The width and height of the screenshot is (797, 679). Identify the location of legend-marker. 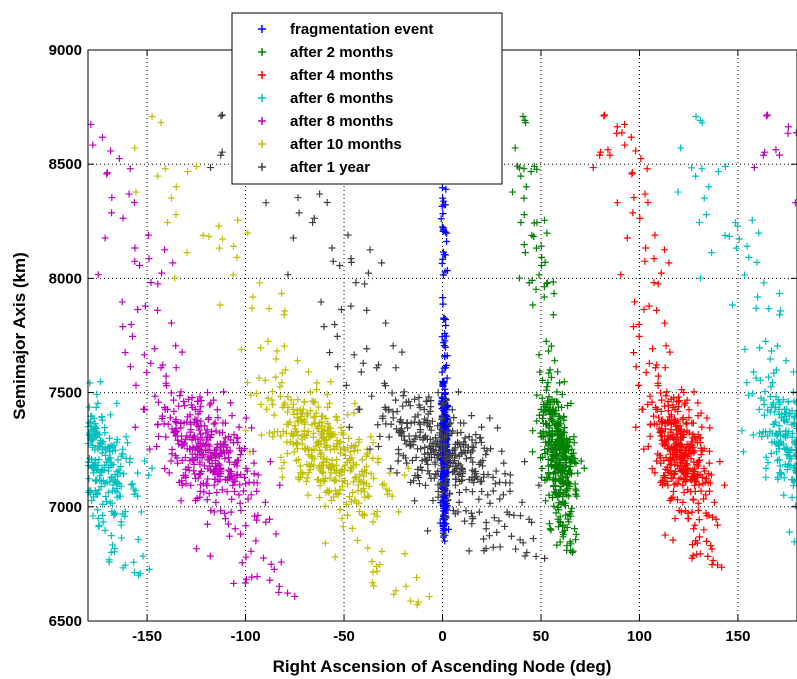
(262, 121).